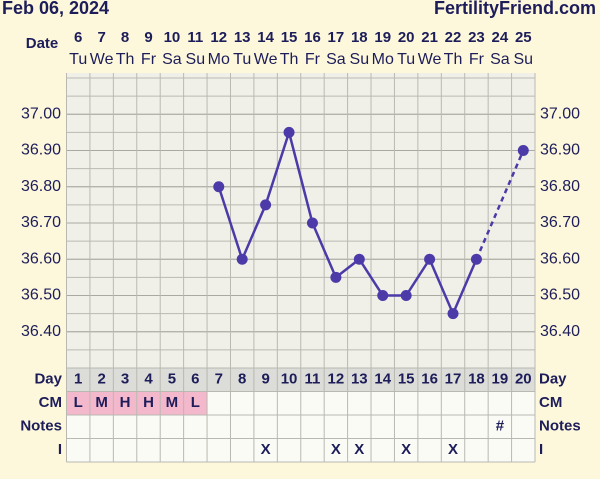  I want to click on y-tick-label-right: 36.50, so click(560, 295).